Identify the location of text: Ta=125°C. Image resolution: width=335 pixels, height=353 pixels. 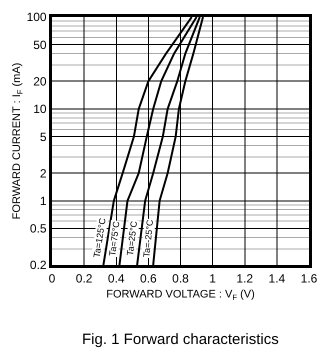
(100, 237).